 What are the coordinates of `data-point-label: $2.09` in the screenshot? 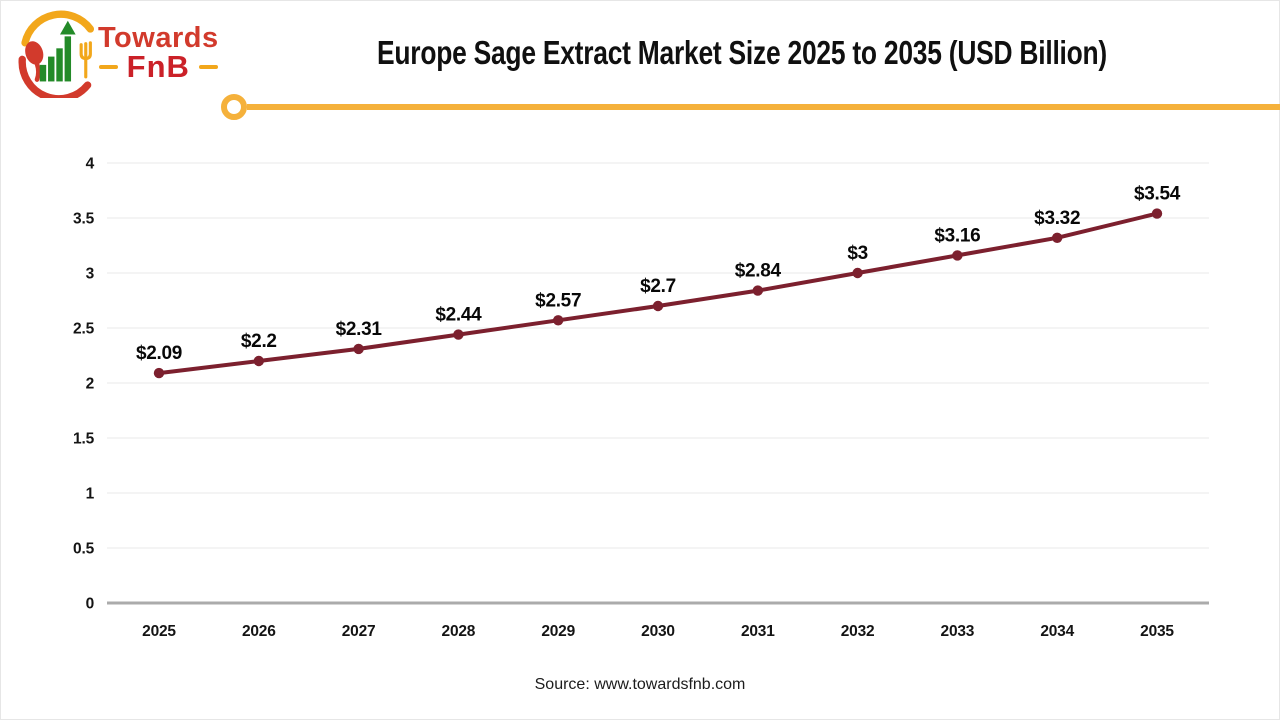 It's located at (159, 353).